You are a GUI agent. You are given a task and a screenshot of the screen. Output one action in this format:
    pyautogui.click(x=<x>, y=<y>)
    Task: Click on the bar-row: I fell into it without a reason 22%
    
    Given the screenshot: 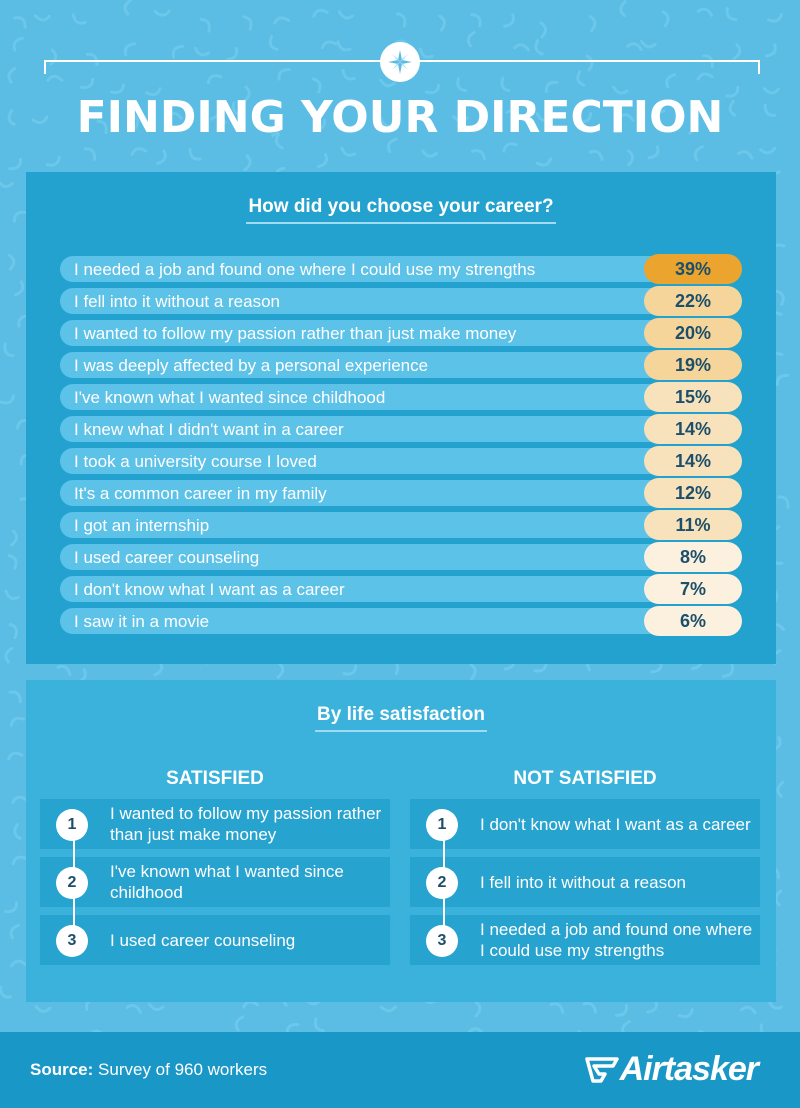 What is the action you would take?
    pyautogui.click(x=401, y=301)
    